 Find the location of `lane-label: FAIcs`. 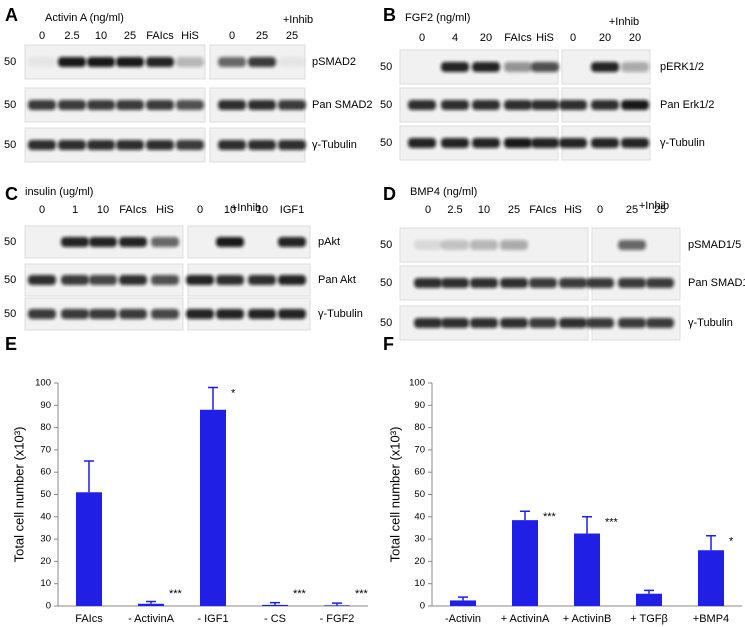

lane-label: FAIcs is located at coordinates (518, 38).